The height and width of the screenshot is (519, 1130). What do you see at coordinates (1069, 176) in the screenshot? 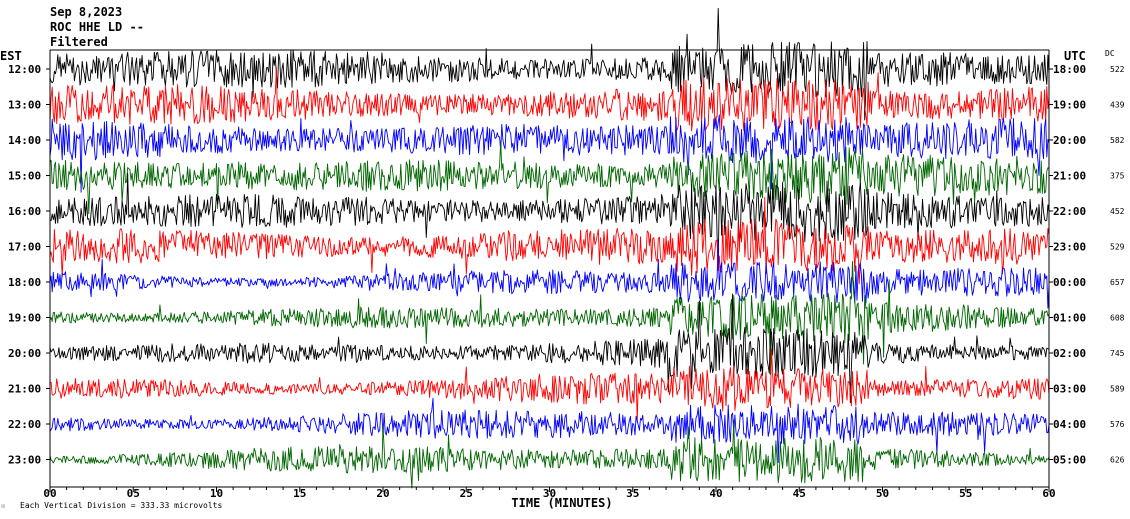
I see `right-hour-label: 21:00` at bounding box center [1069, 176].